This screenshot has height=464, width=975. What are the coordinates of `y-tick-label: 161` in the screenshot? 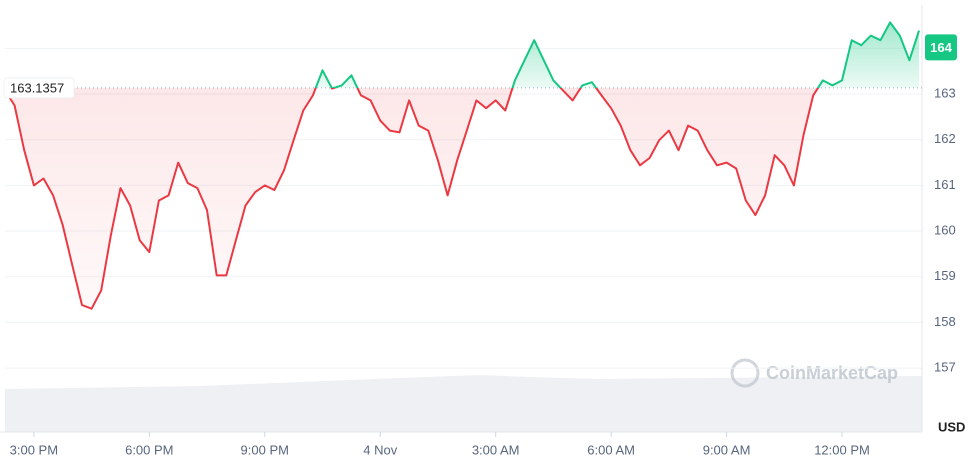 It's located at (945, 184).